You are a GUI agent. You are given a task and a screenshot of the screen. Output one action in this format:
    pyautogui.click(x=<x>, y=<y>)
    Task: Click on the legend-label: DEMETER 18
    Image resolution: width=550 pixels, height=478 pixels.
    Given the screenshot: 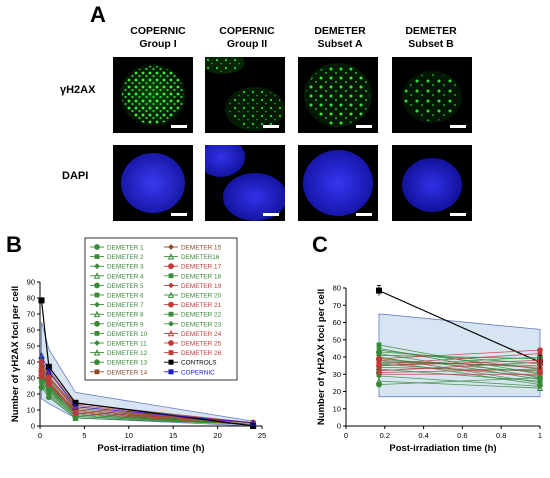 What is the action you would take?
    pyautogui.click(x=201, y=276)
    